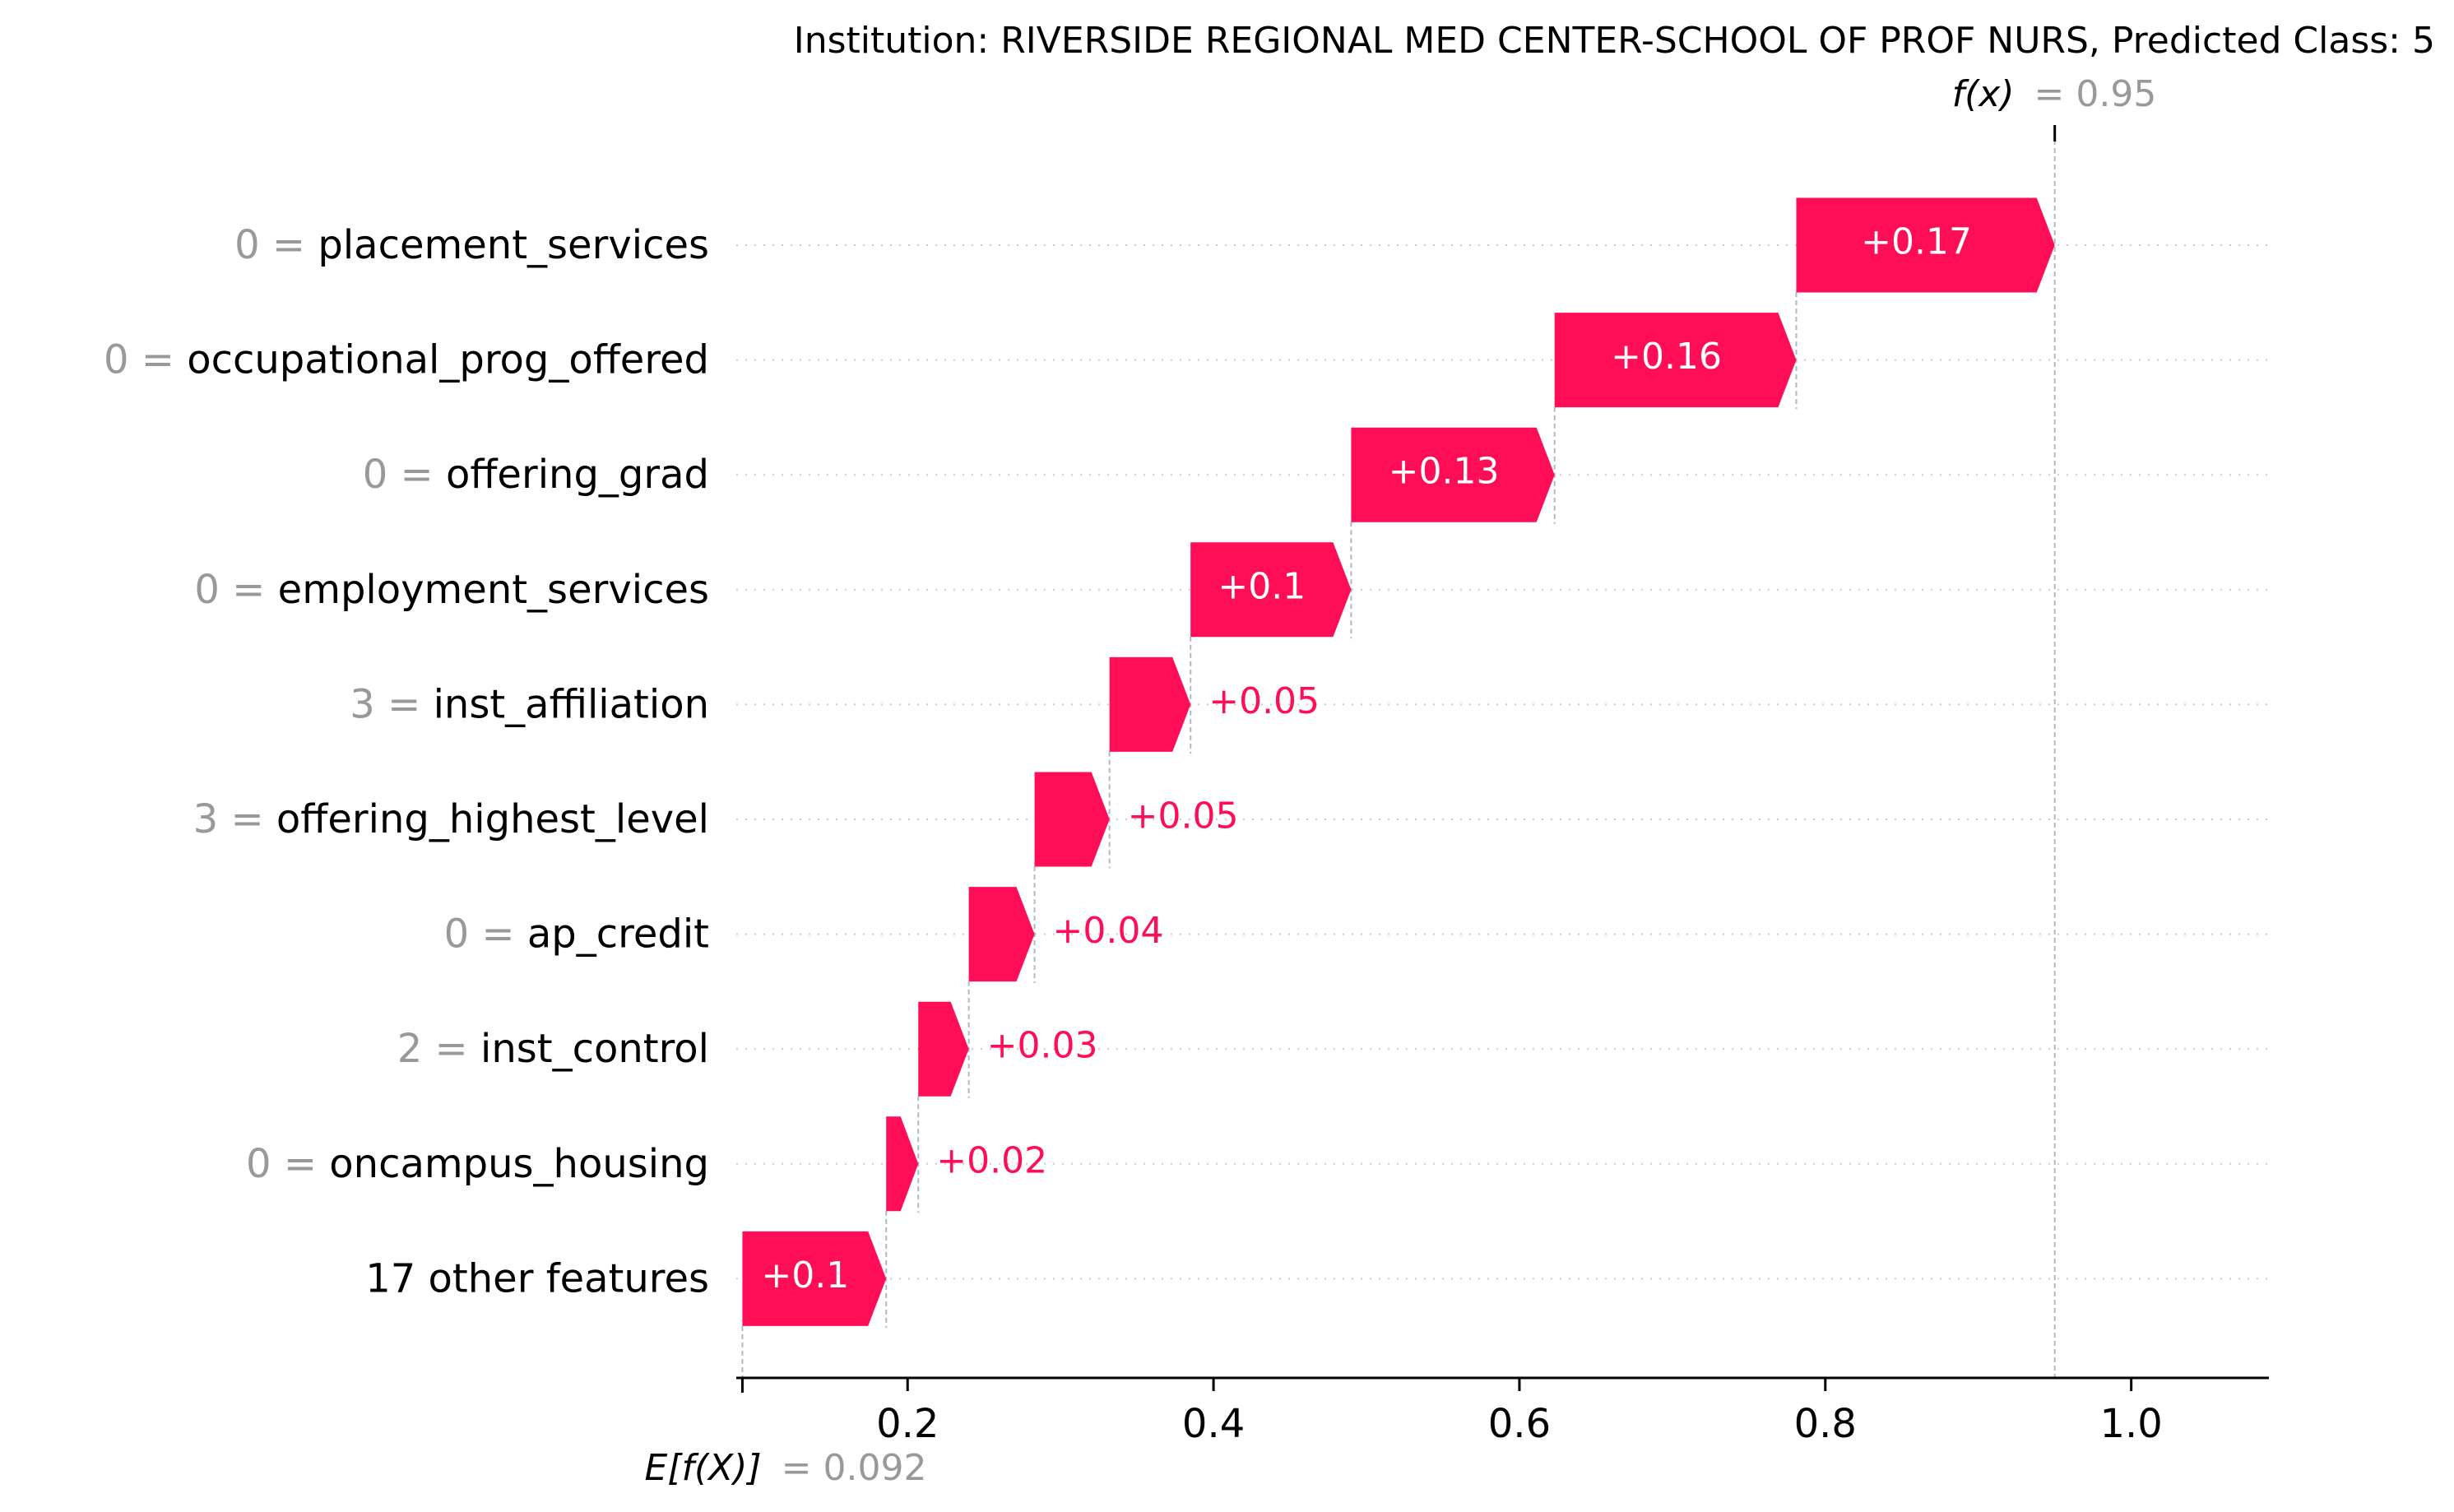  I want to click on feature-label: 0 = oncampus_housing, so click(478, 1164).